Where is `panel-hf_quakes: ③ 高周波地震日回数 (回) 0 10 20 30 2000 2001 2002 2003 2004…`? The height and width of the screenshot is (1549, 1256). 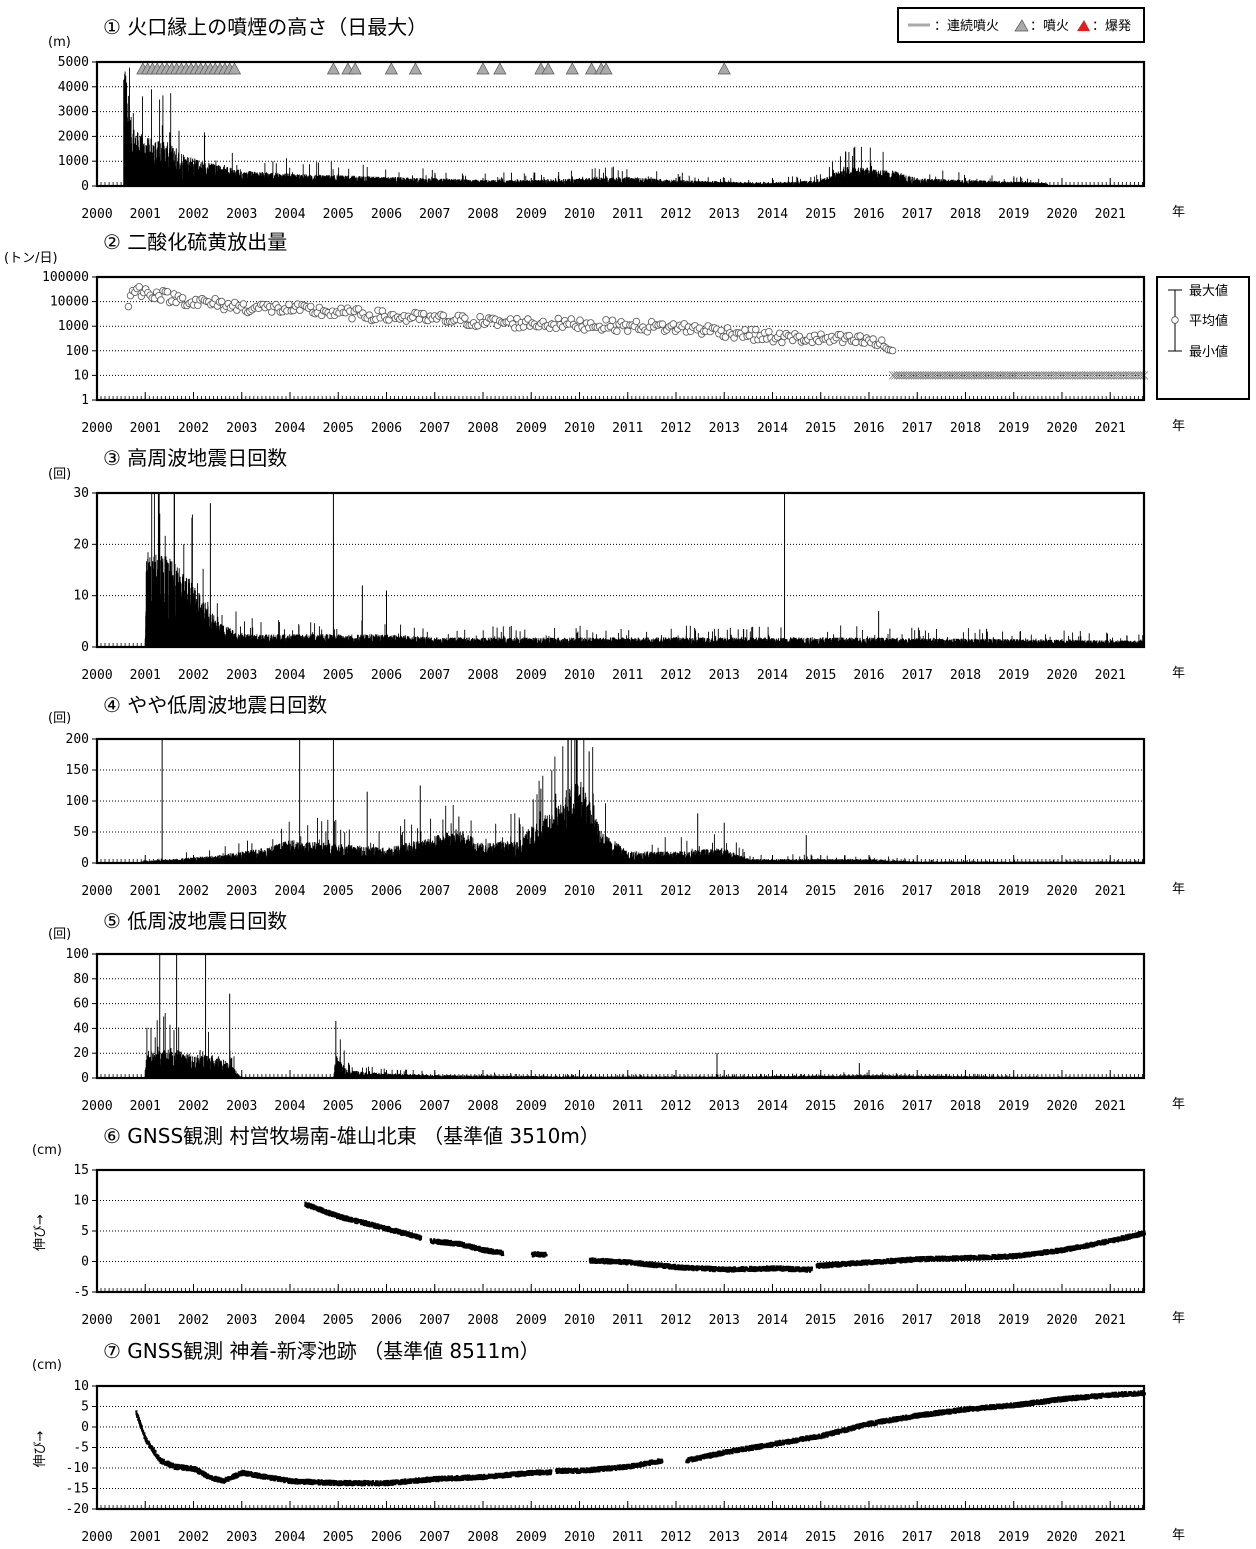
panel-hf_quakes: ③ 高周波地震日回数 (回) 0 10 20 30 2000 2001 2002 2003 2004… is located at coordinates (616, 564).